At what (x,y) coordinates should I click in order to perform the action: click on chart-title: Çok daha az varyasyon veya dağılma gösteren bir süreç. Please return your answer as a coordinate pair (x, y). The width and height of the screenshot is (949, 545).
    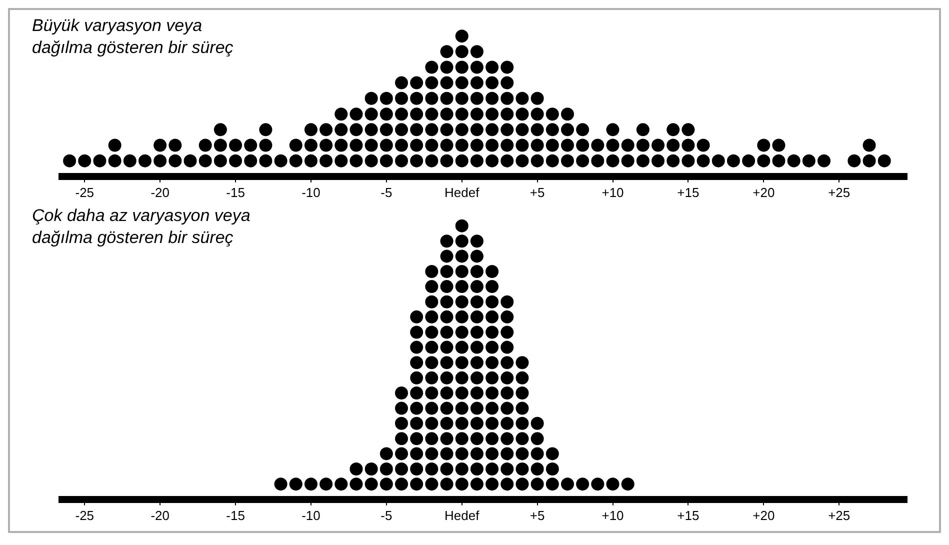
    Looking at the image, I should click on (141, 227).